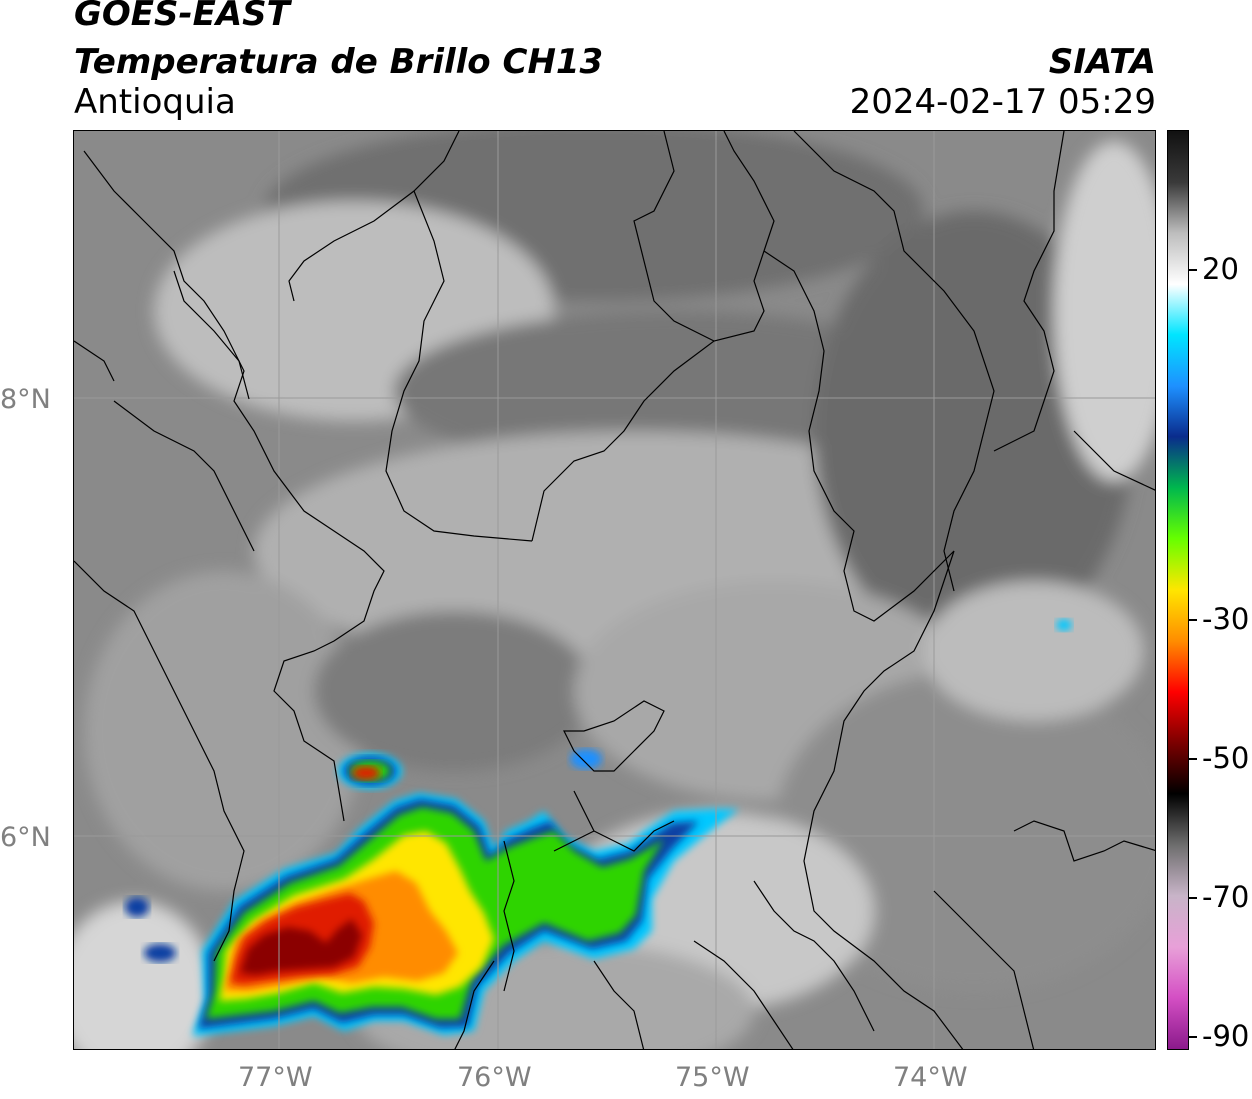  I want to click on lon-label-77w: 77°W, so click(275, 1077).